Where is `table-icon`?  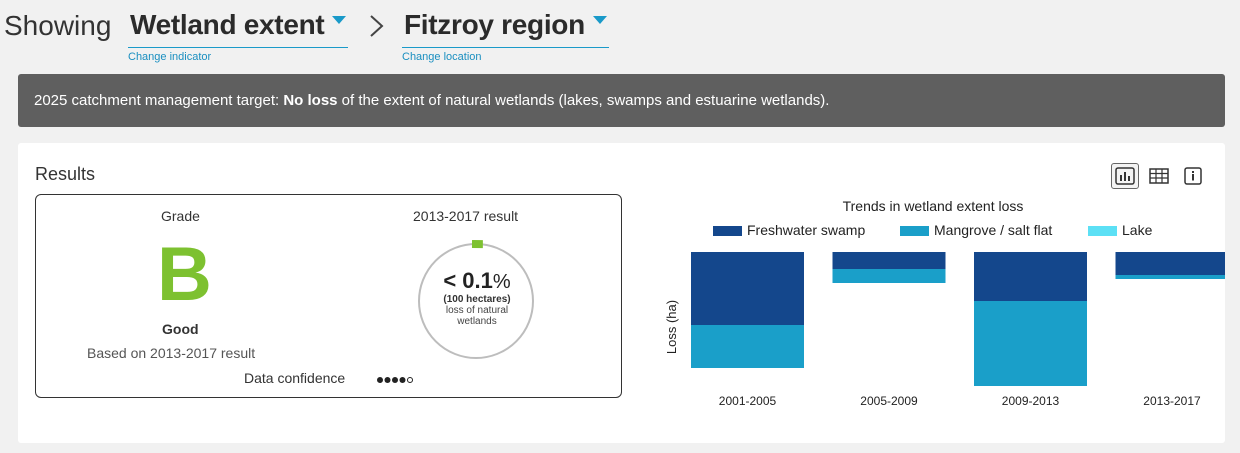 table-icon is located at coordinates (1159, 176).